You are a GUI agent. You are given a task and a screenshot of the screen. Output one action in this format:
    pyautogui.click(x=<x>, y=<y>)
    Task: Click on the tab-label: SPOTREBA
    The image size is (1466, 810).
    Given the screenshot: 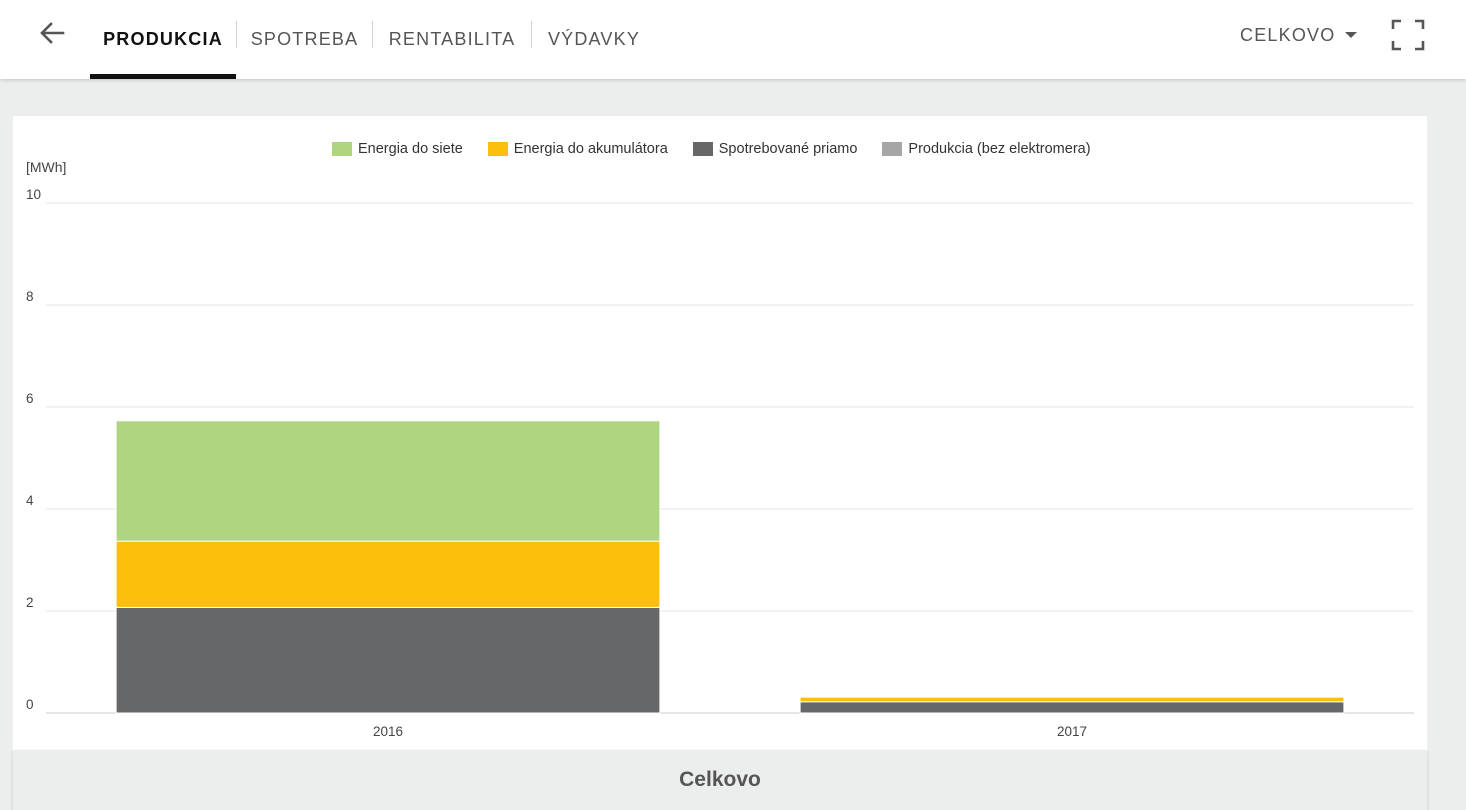 What is the action you would take?
    pyautogui.click(x=304, y=39)
    